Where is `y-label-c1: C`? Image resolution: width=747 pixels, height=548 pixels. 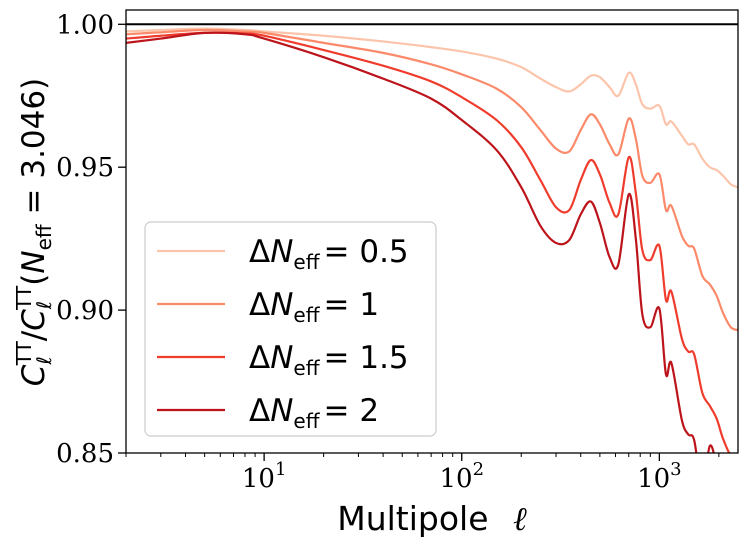 y-label-c1: C is located at coordinates (34, 375).